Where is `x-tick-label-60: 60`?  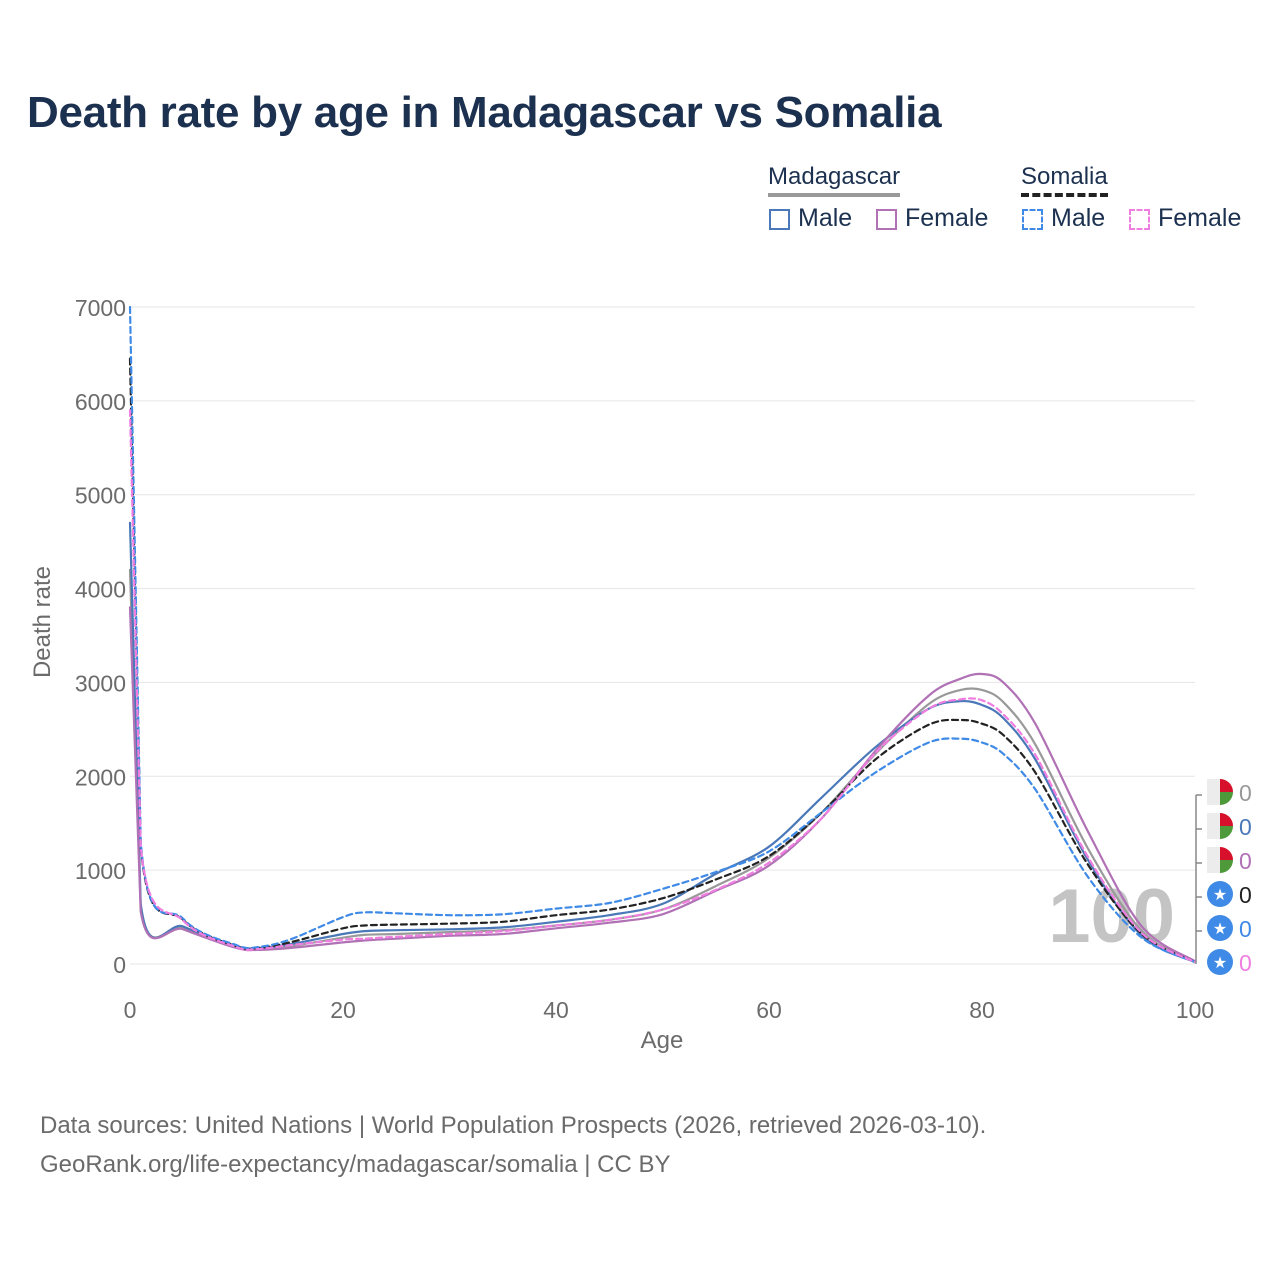
x-tick-label-60: 60 is located at coordinates (769, 1010).